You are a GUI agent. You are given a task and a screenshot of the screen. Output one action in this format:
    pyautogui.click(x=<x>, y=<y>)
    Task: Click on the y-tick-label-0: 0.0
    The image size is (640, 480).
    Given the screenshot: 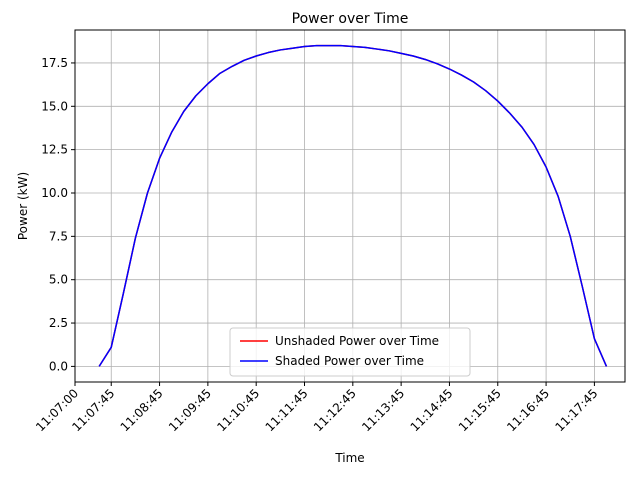 What is the action you would take?
    pyautogui.click(x=58, y=366)
    